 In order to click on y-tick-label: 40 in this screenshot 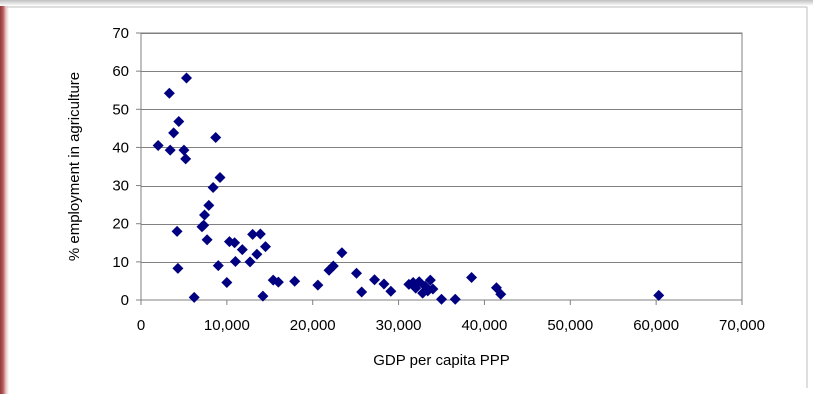, I will do `click(120, 147)`.